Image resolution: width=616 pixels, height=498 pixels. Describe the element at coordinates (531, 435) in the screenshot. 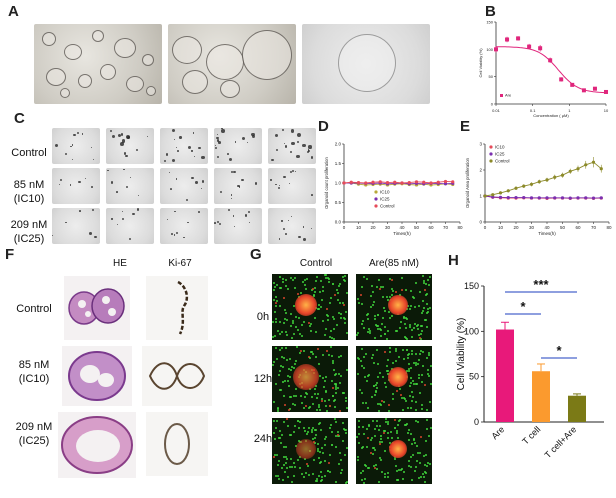

I see `category-label: T cell` at that location.